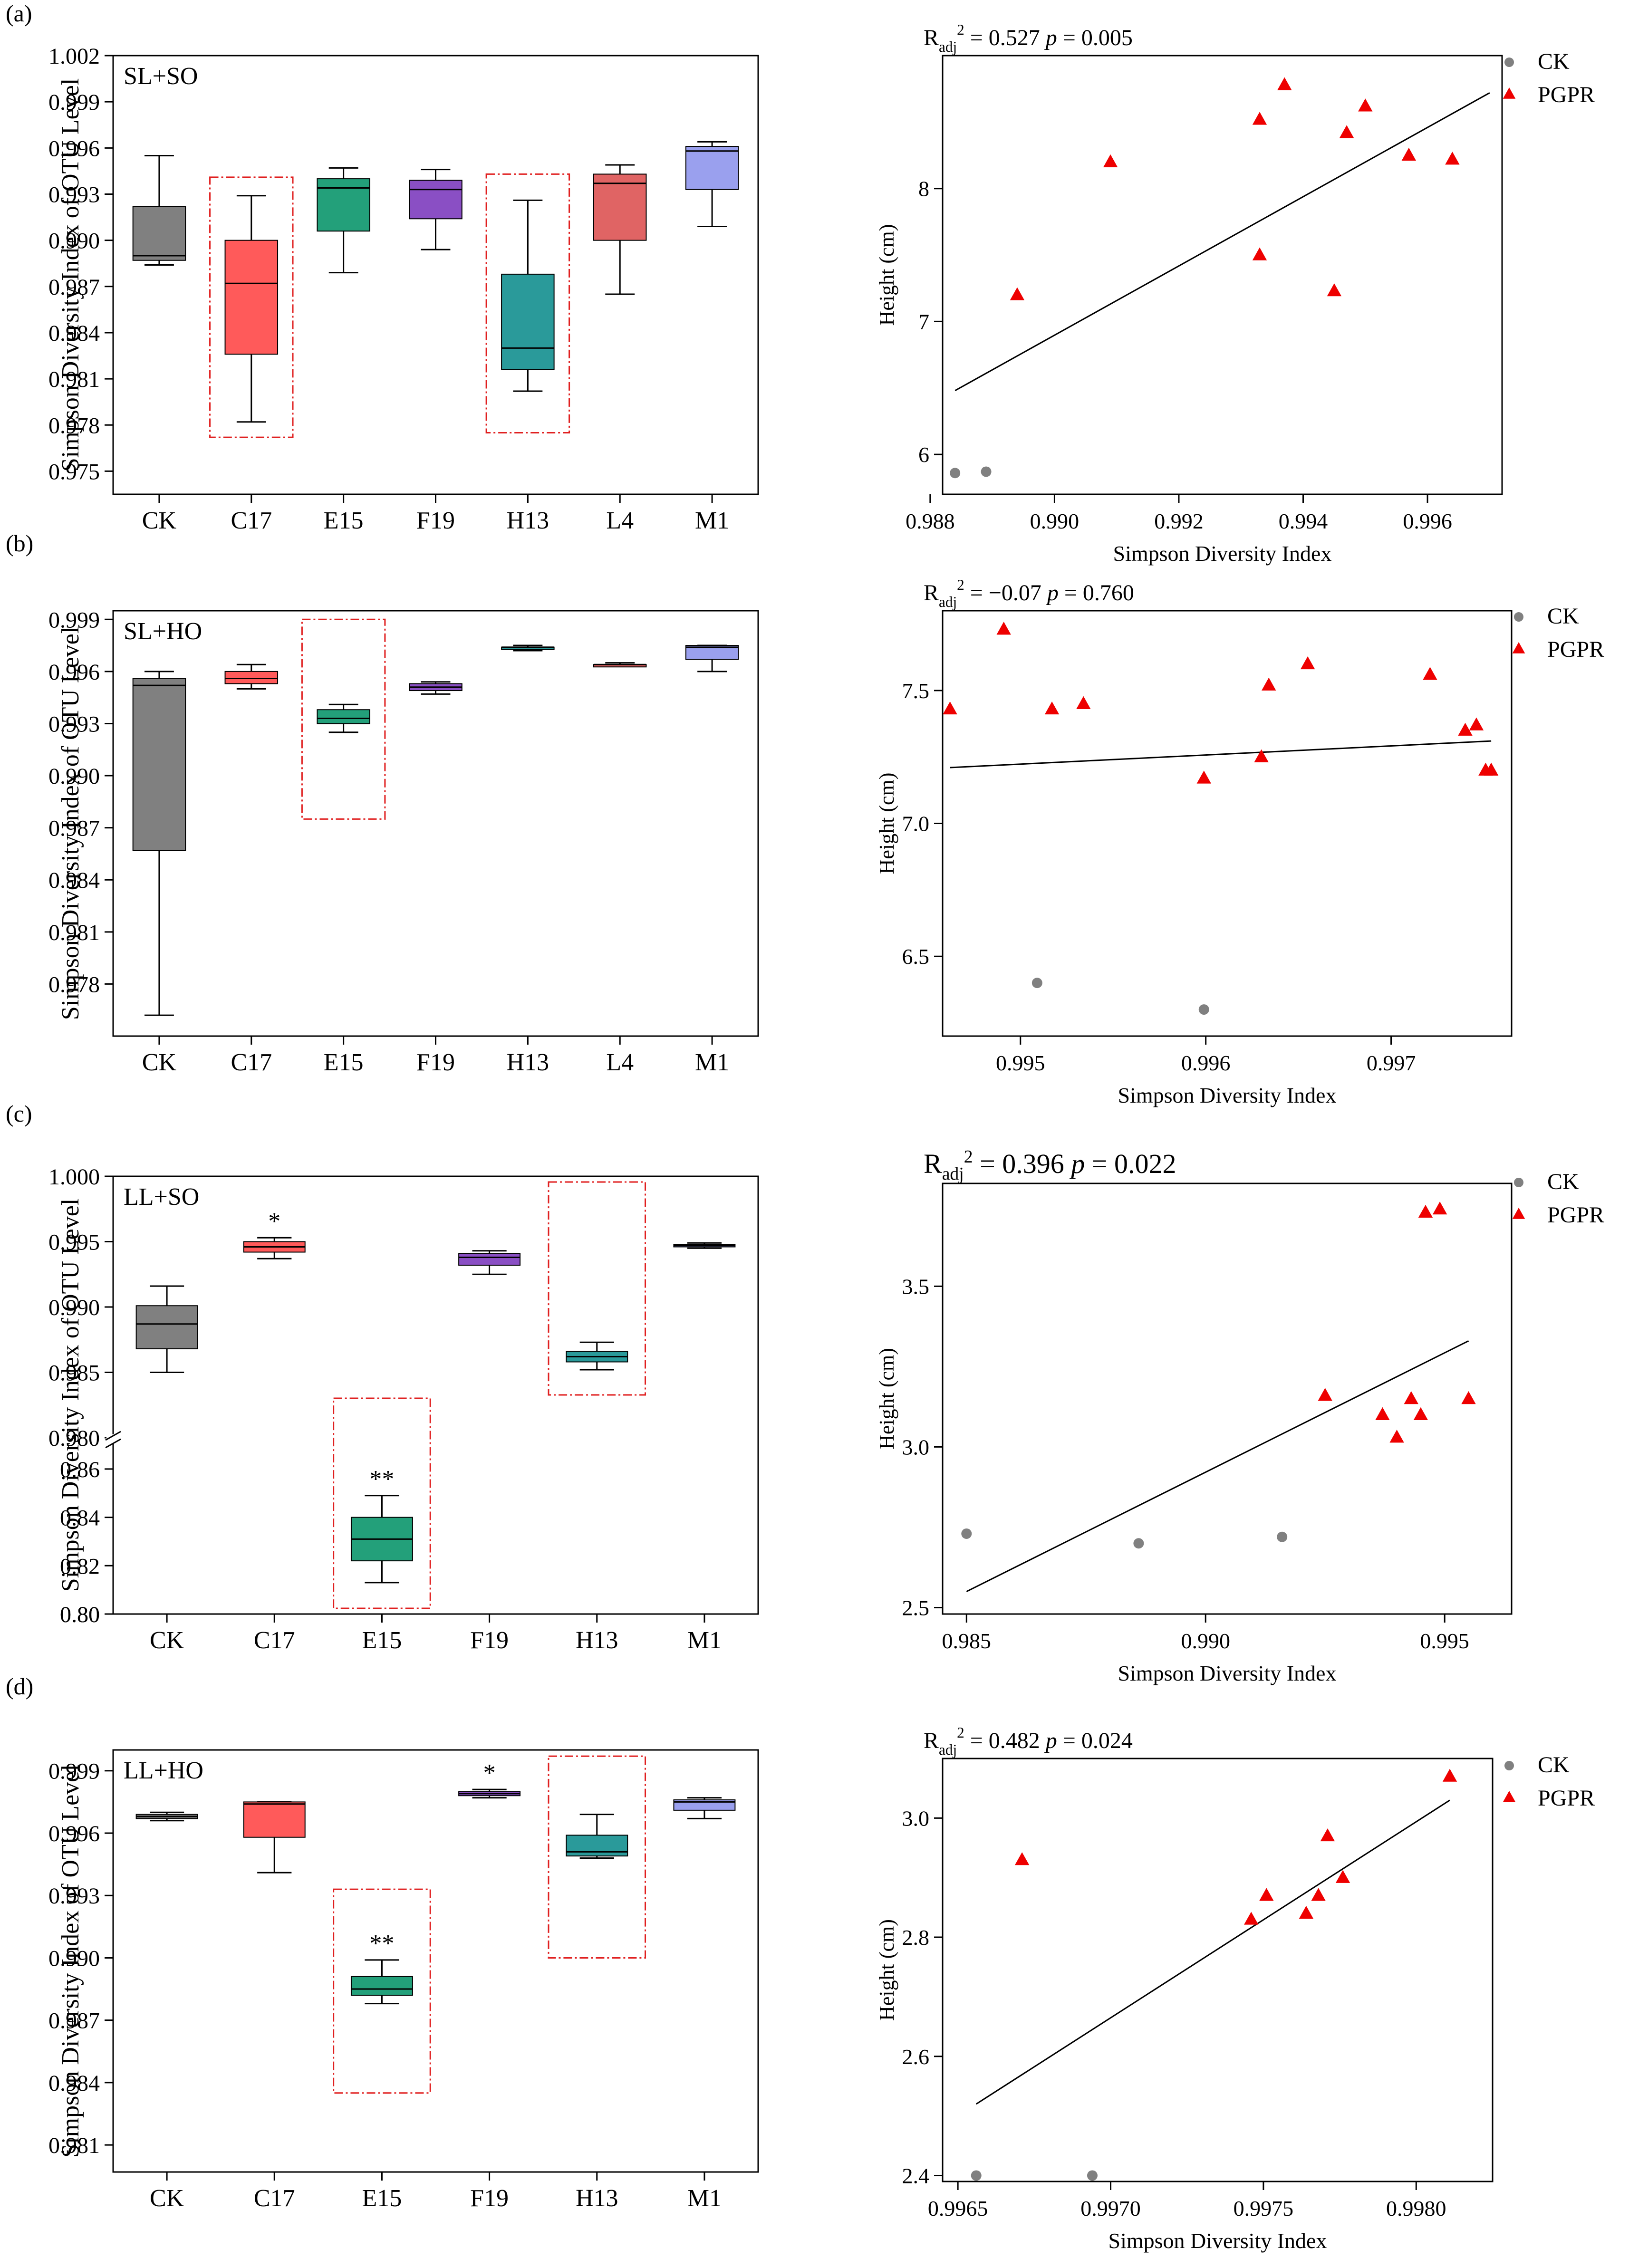 This screenshot has width=1629, height=2268. Describe the element at coordinates (1095, 1740) in the screenshot. I see `stats-part: = 0.024` at that location.